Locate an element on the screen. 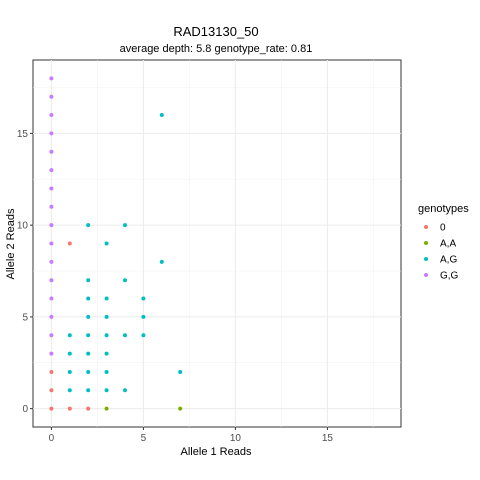 This screenshot has width=480, height=480. chart-title: RAD13130_50 is located at coordinates (215, 31).